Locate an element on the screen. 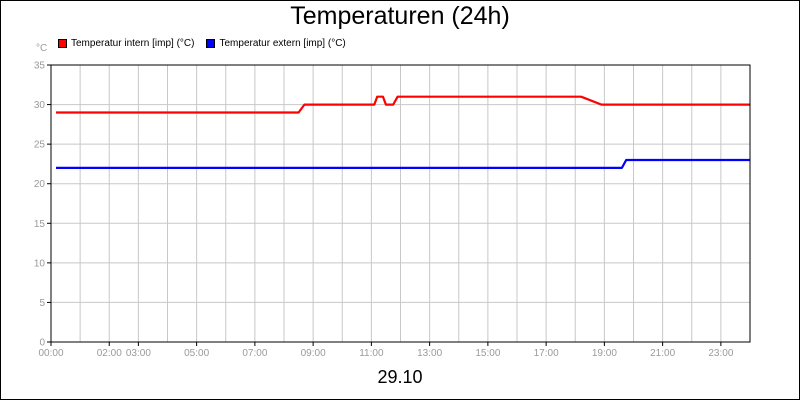 This screenshot has width=800, height=400. chart-title: Temperaturen (24h) is located at coordinates (400, 16).